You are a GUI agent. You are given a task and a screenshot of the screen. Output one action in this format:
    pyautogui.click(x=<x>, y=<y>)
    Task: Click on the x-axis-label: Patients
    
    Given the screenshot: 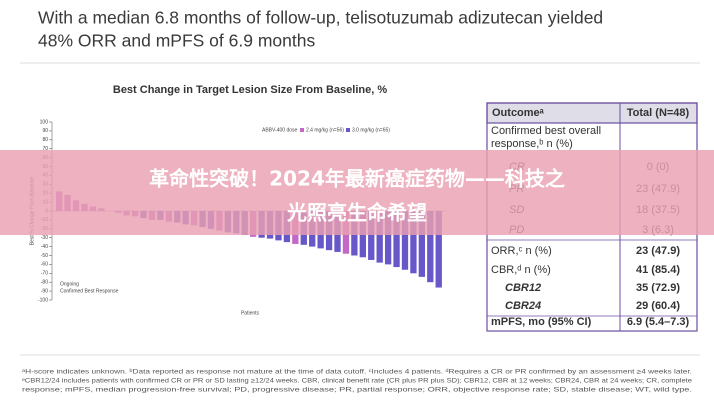 What is the action you would take?
    pyautogui.click(x=250, y=313)
    